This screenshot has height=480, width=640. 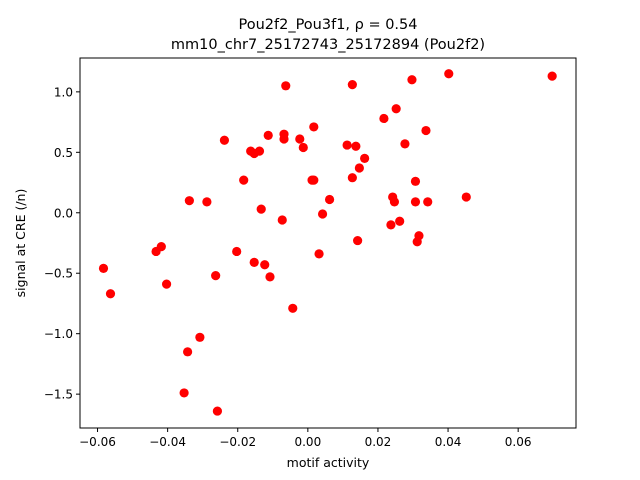 What do you see at coordinates (307, 442) in the screenshot?
I see `x-tick-label-3: 0.00` at bounding box center [307, 442].